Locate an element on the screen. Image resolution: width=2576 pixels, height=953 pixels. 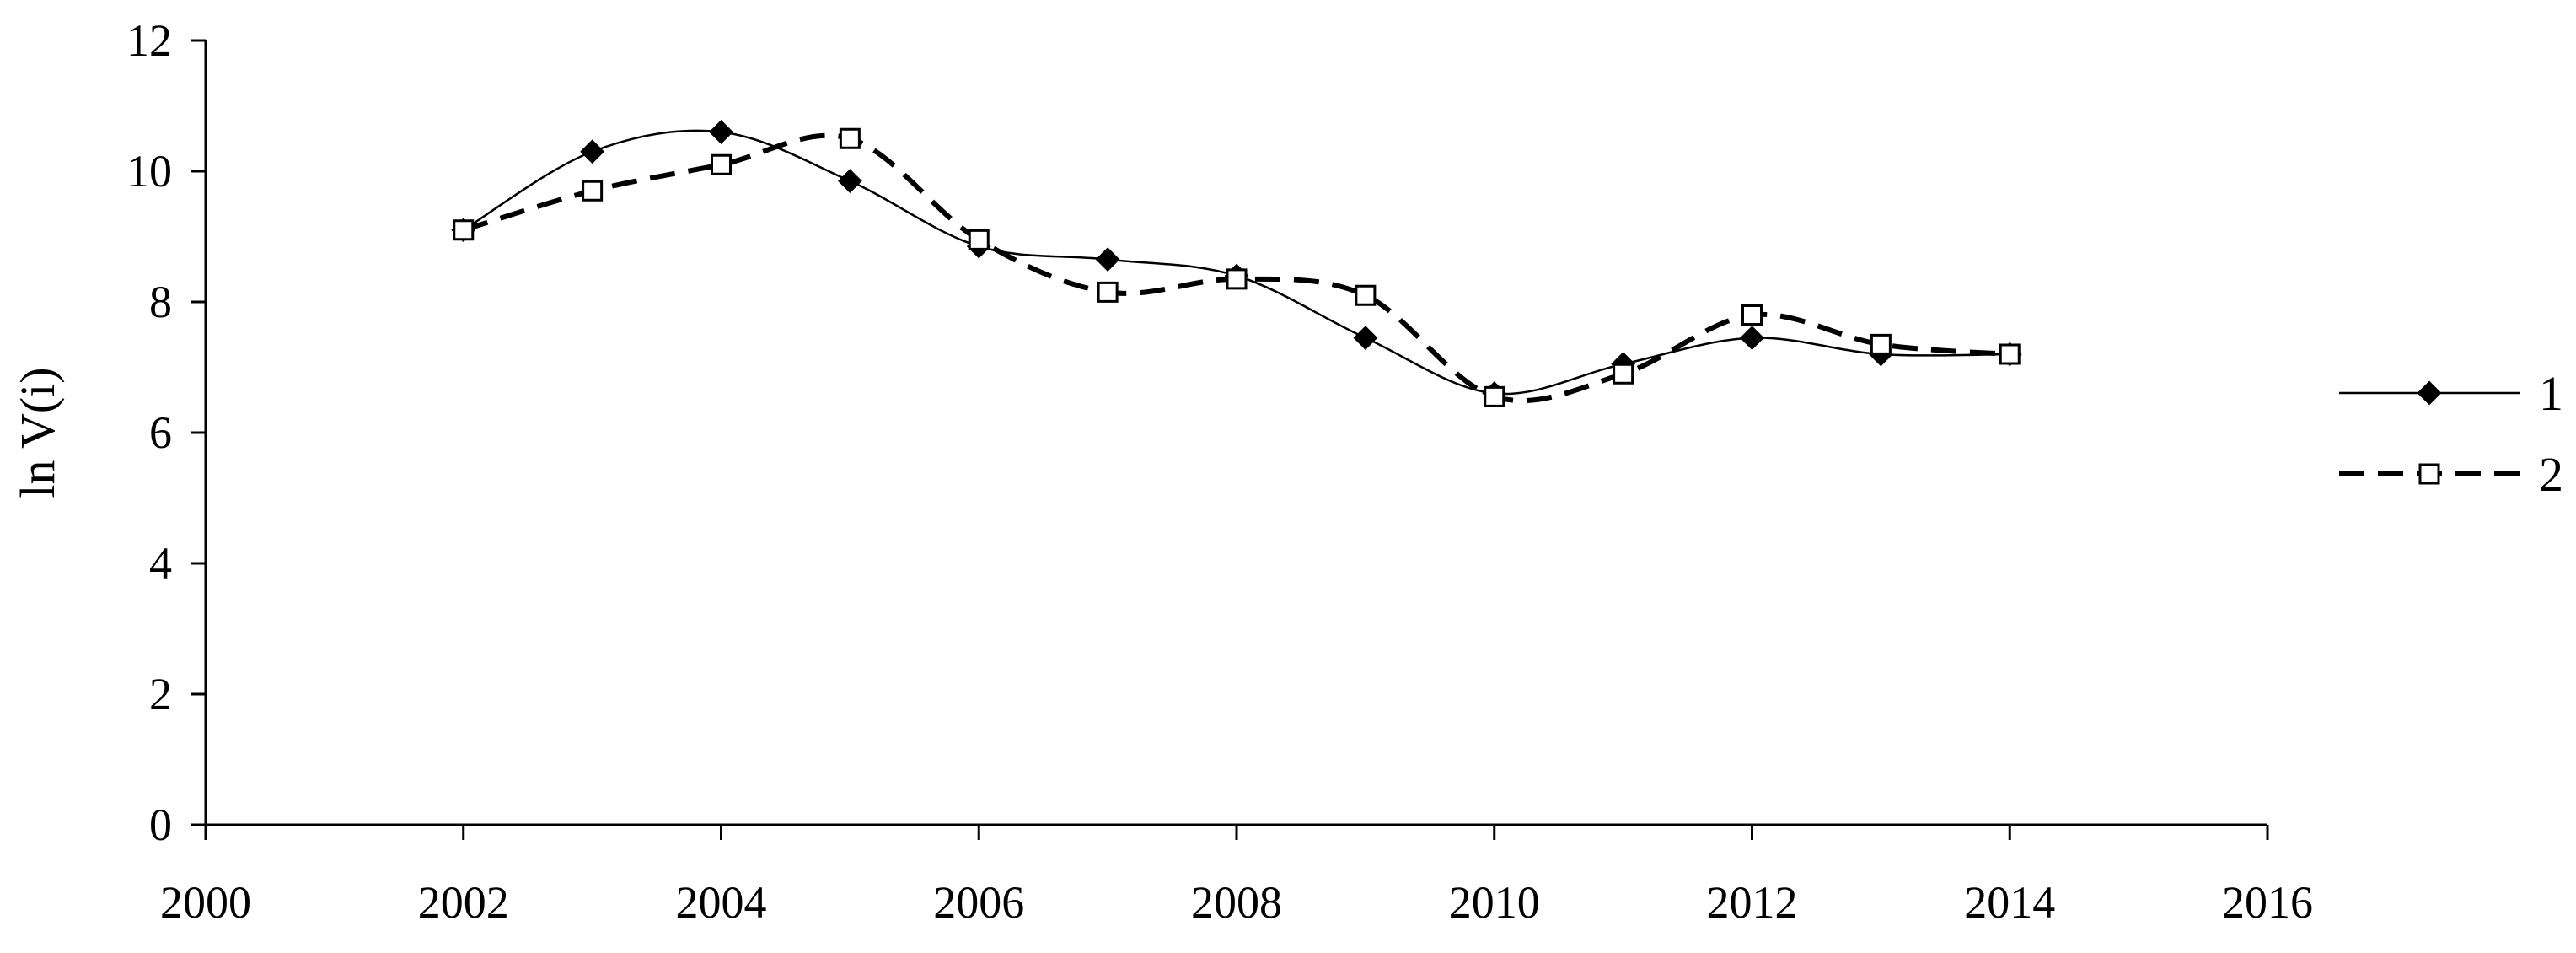
x-tick-label: 2016 is located at coordinates (2267, 902).